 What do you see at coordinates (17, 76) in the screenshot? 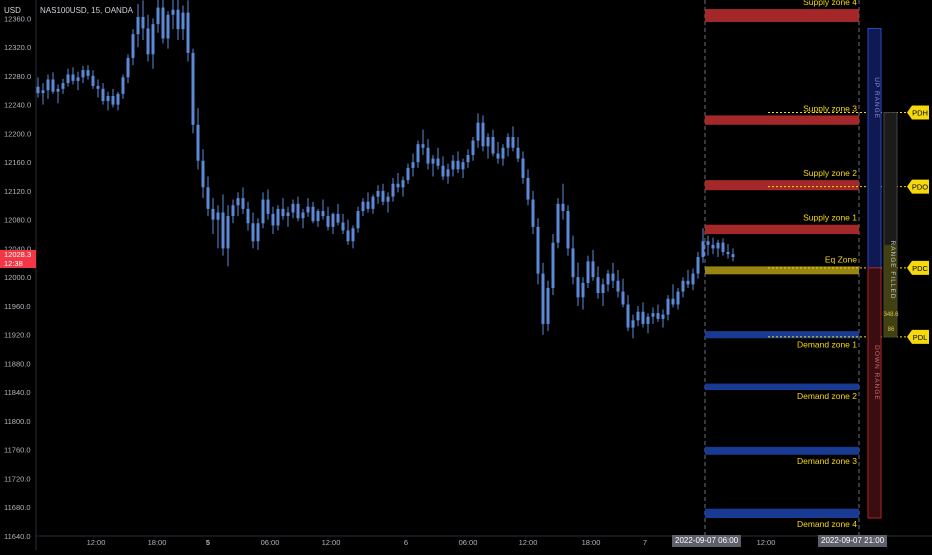
I see `price-tick: 12280.0` at bounding box center [17, 76].